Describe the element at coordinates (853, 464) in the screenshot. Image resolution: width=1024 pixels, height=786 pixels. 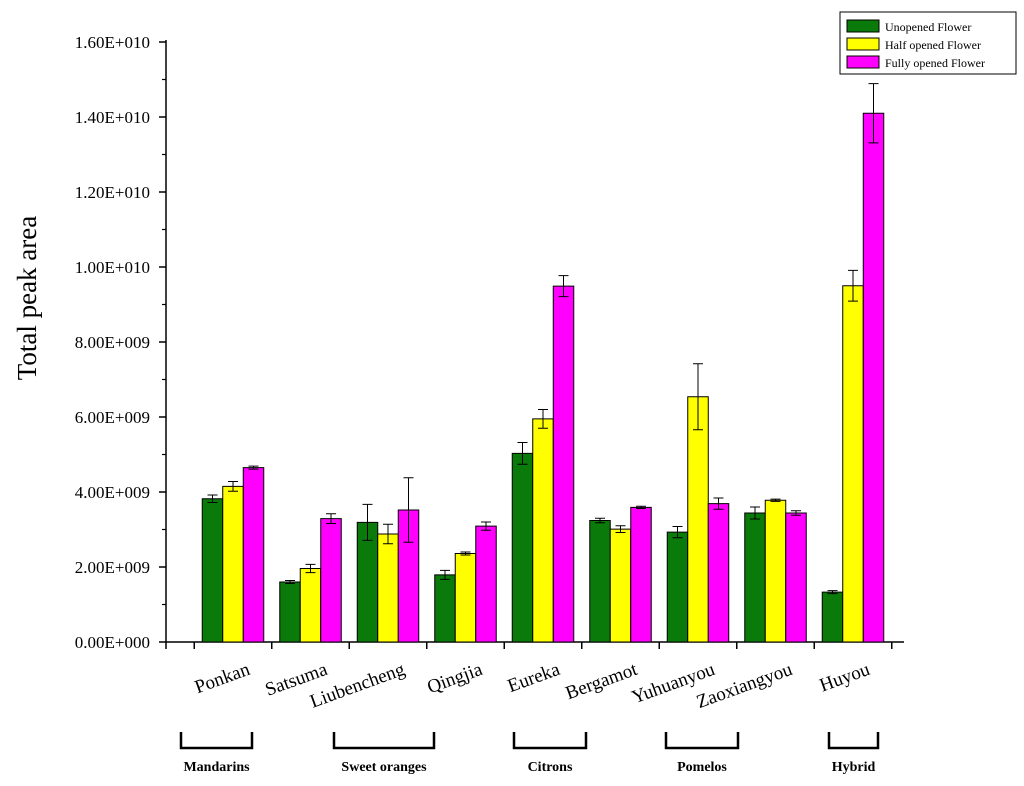
I see `bar-half-opened-flower-huyou` at that location.